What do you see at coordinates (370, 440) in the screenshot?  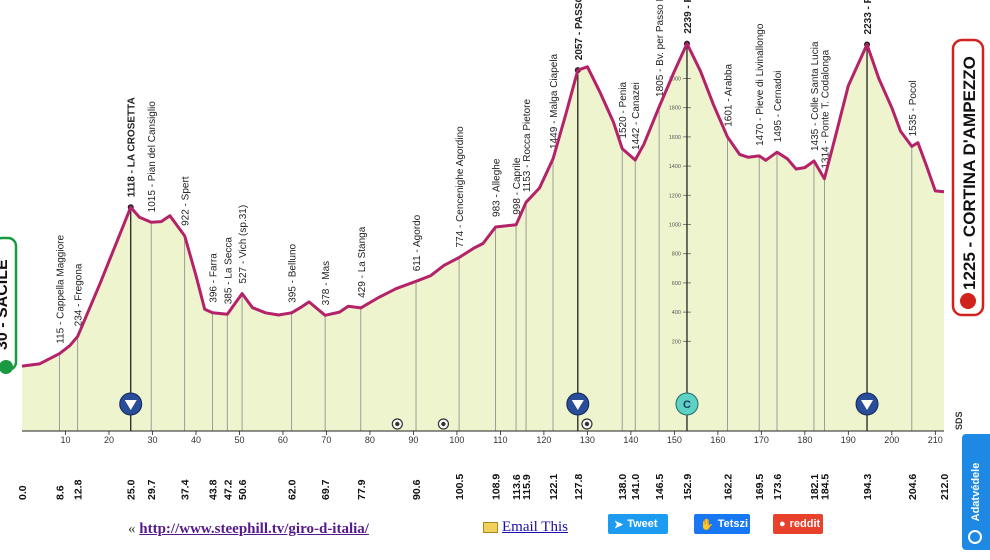 I see `distance-tick-label: 80` at bounding box center [370, 440].